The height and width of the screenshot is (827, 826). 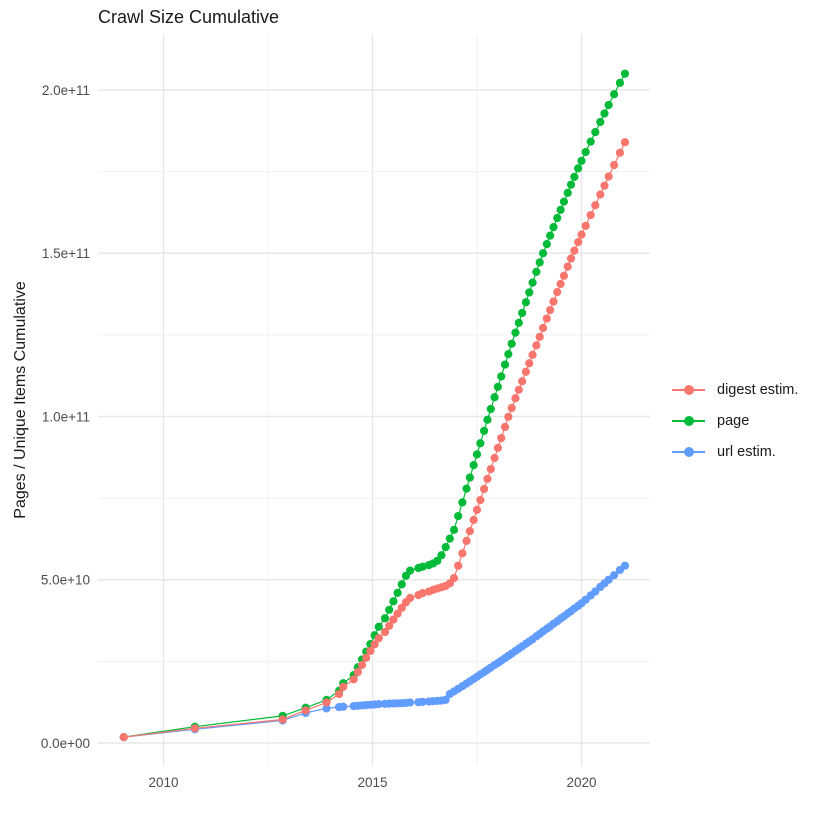 I want to click on legend: digest estim. page url estim., so click(x=735, y=420).